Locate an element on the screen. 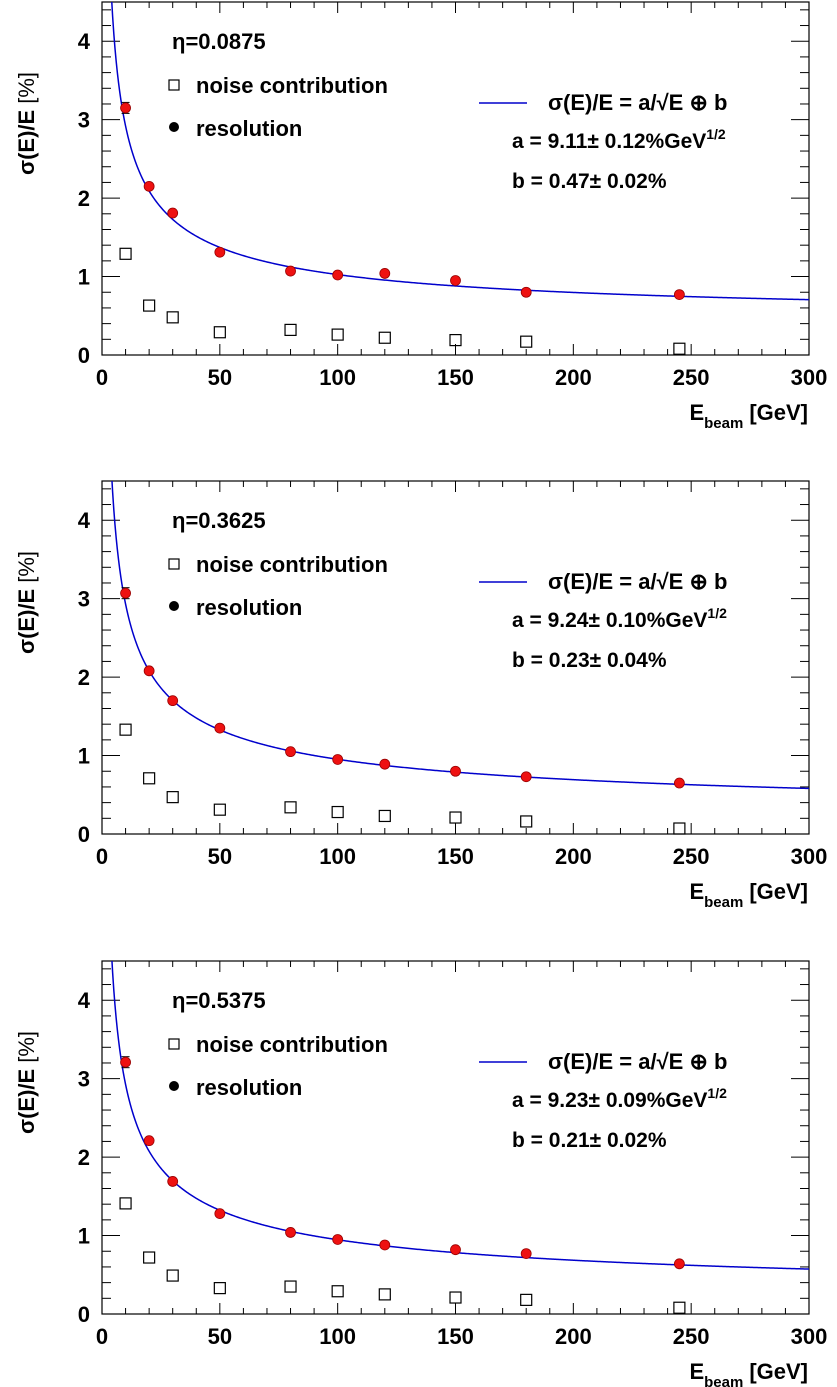  fit-param-a-unit-exponent: 1/2 is located at coordinates (717, 613).